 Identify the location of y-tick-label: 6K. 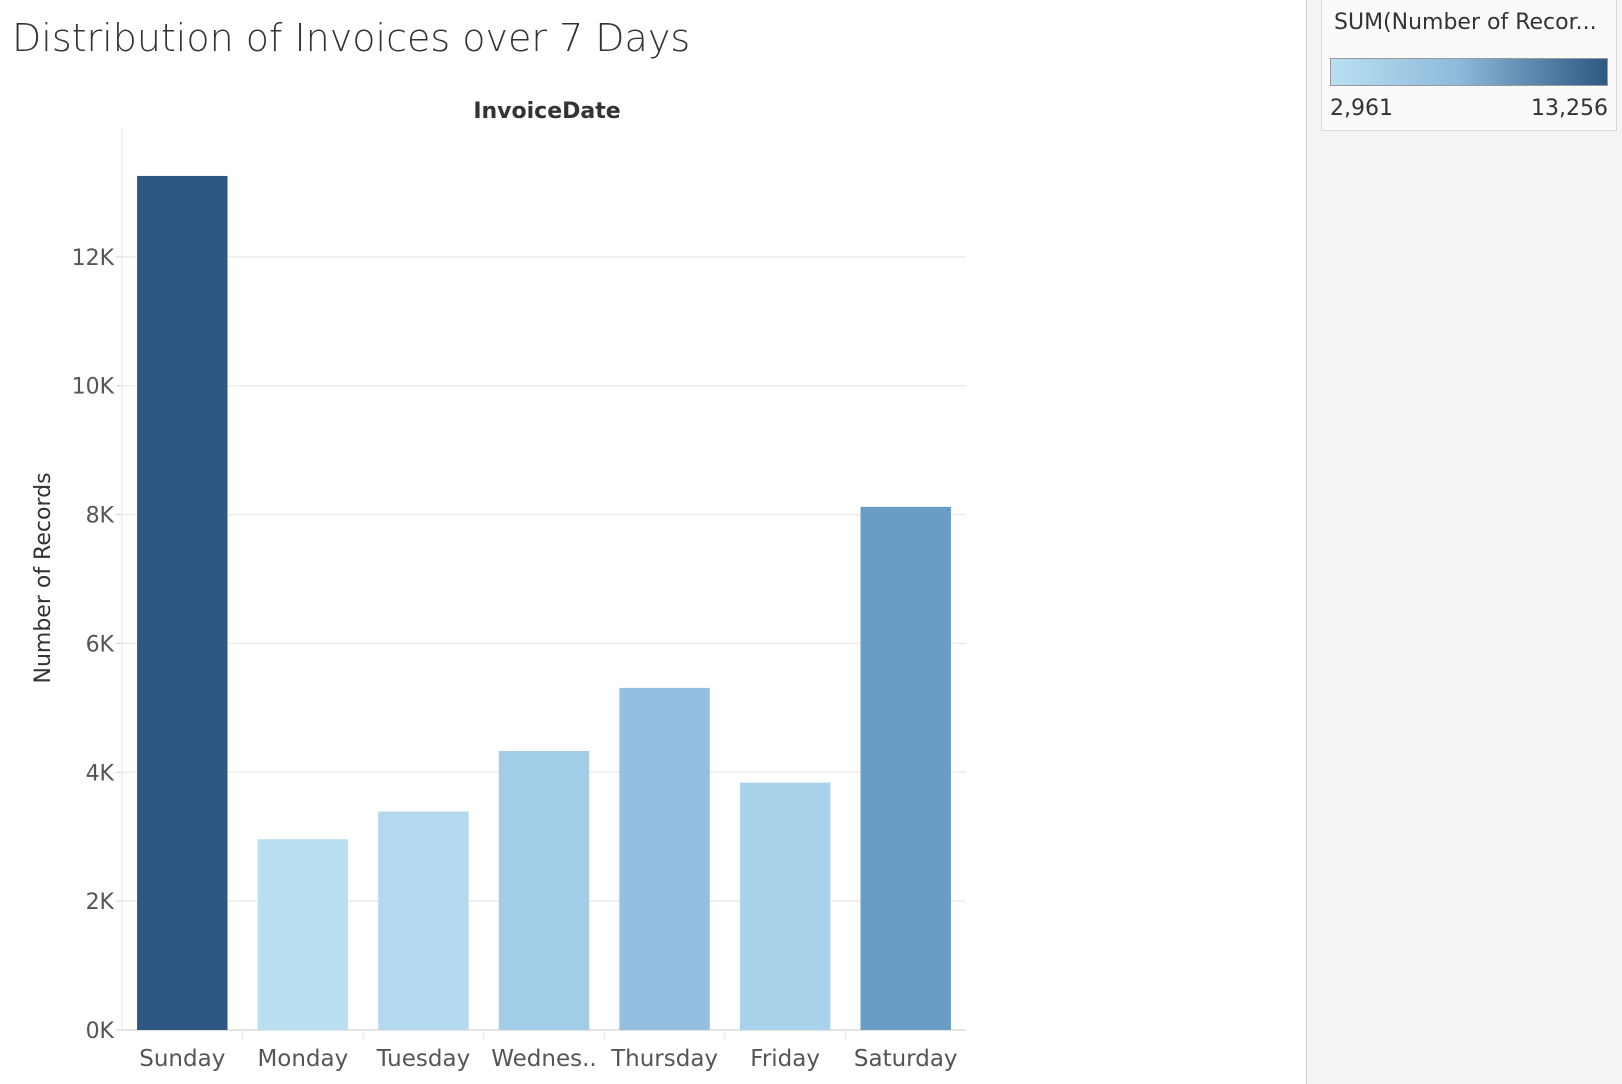
(100, 644).